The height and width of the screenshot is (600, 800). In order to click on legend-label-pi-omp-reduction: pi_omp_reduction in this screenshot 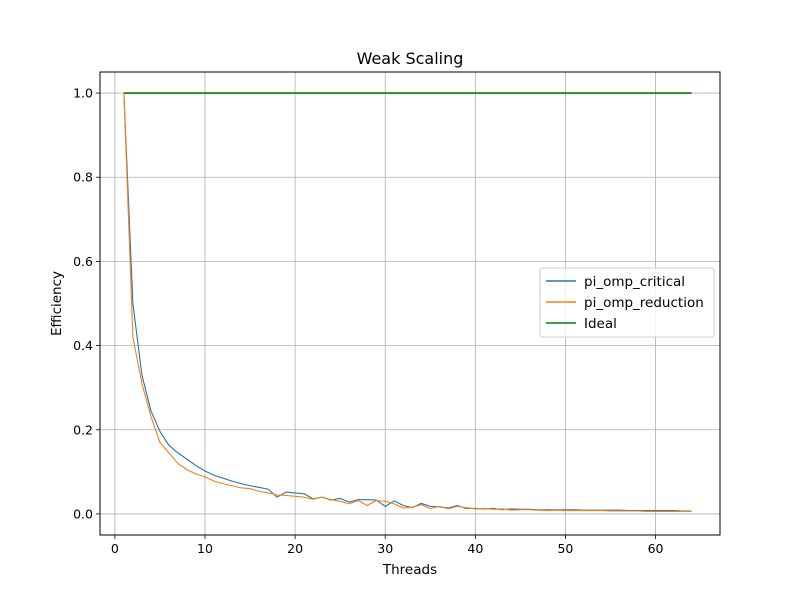, I will do `click(644, 303)`.